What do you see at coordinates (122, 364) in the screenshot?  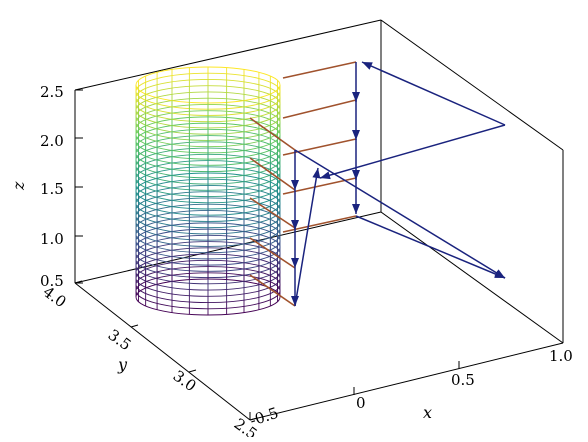 I see `y-axis-label: y` at bounding box center [122, 364].